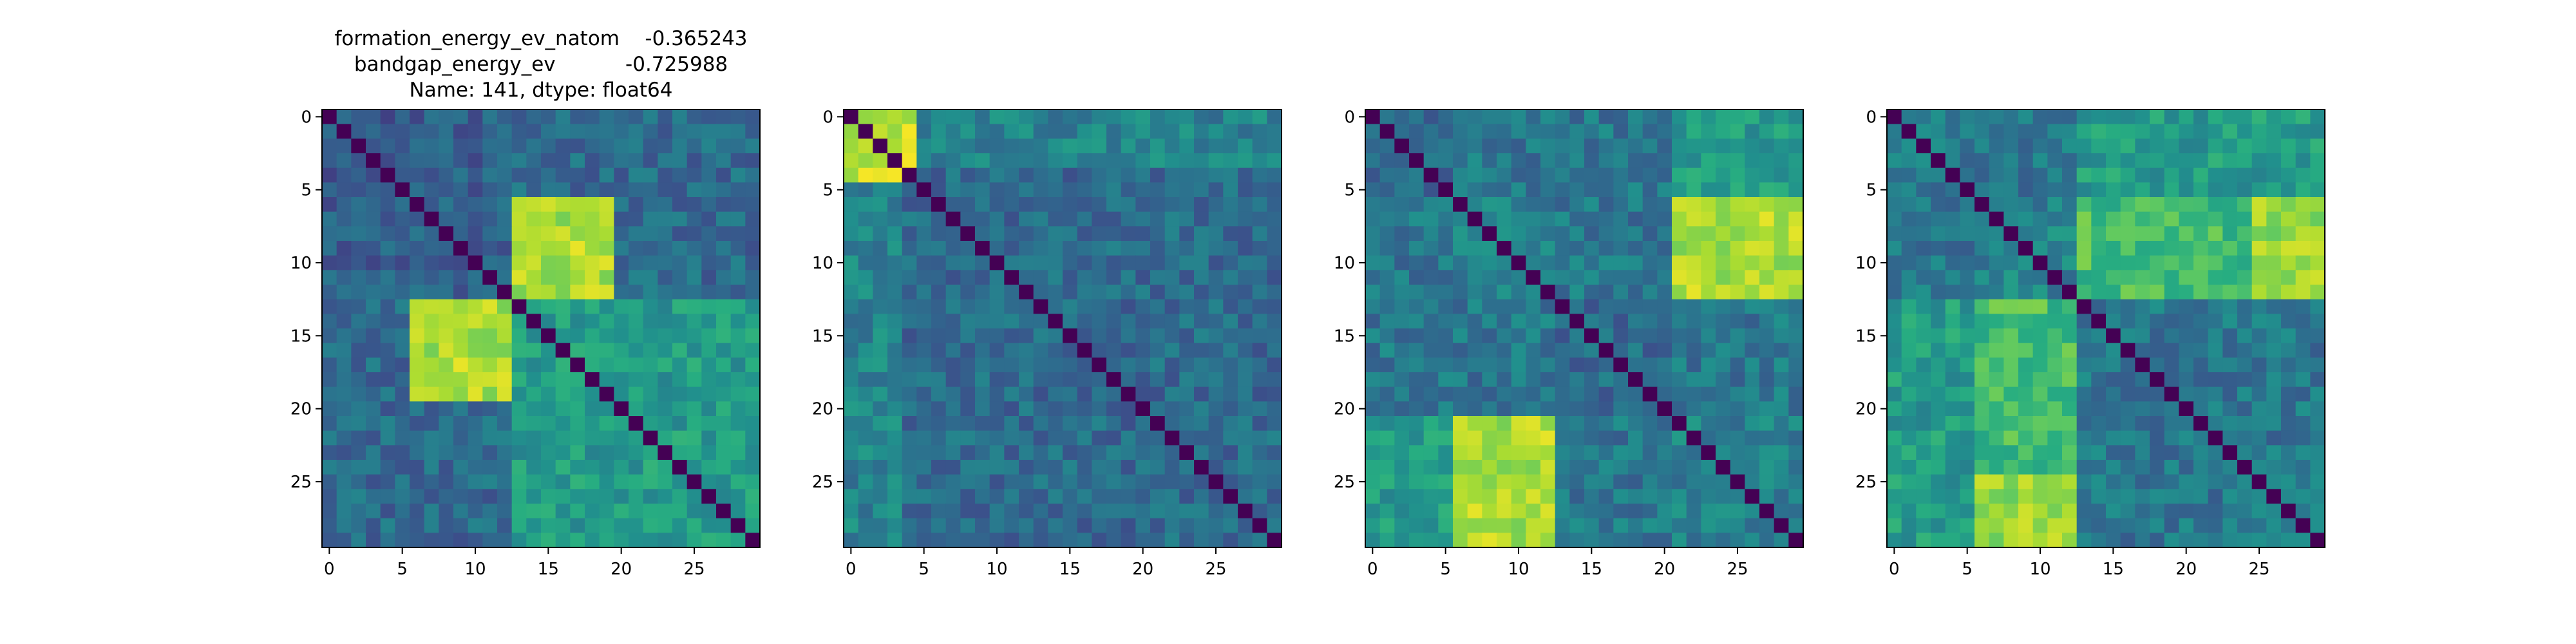  I want to click on y-tick-label: 5, so click(827, 191).